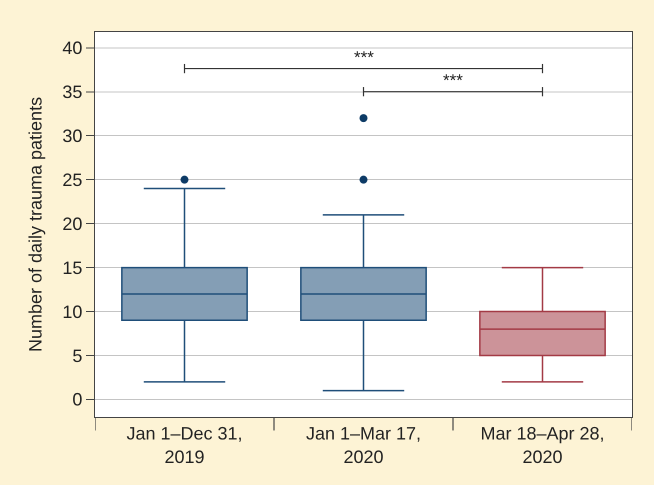  What do you see at coordinates (72, 180) in the screenshot?
I see `y-tick-label: 25` at bounding box center [72, 180].